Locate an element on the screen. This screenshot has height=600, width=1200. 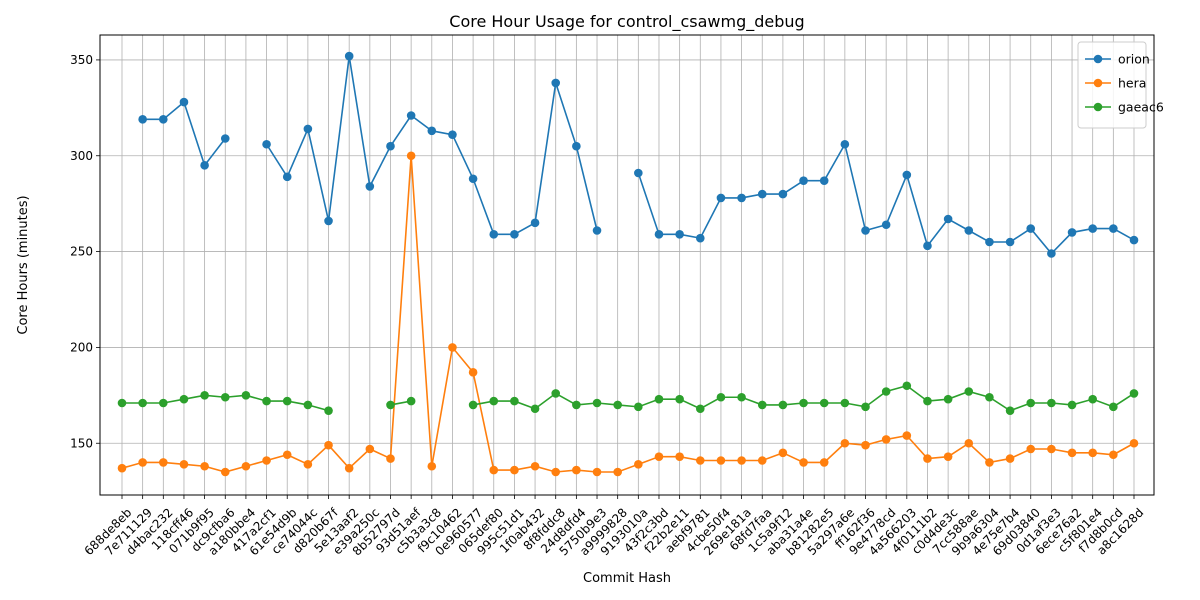
legend: orion hera gaeac6 is located at coordinates (1120, 85).